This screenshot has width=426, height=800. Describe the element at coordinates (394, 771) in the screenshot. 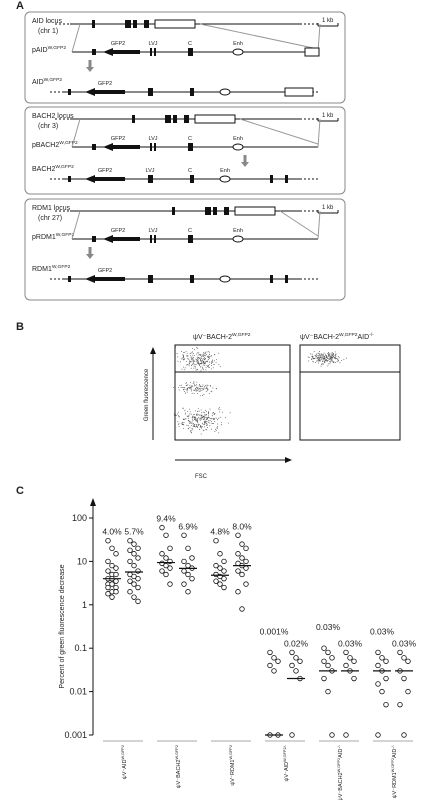

I see `label: ψV⁻RDM1W,GFP2AID-/-` at that location.